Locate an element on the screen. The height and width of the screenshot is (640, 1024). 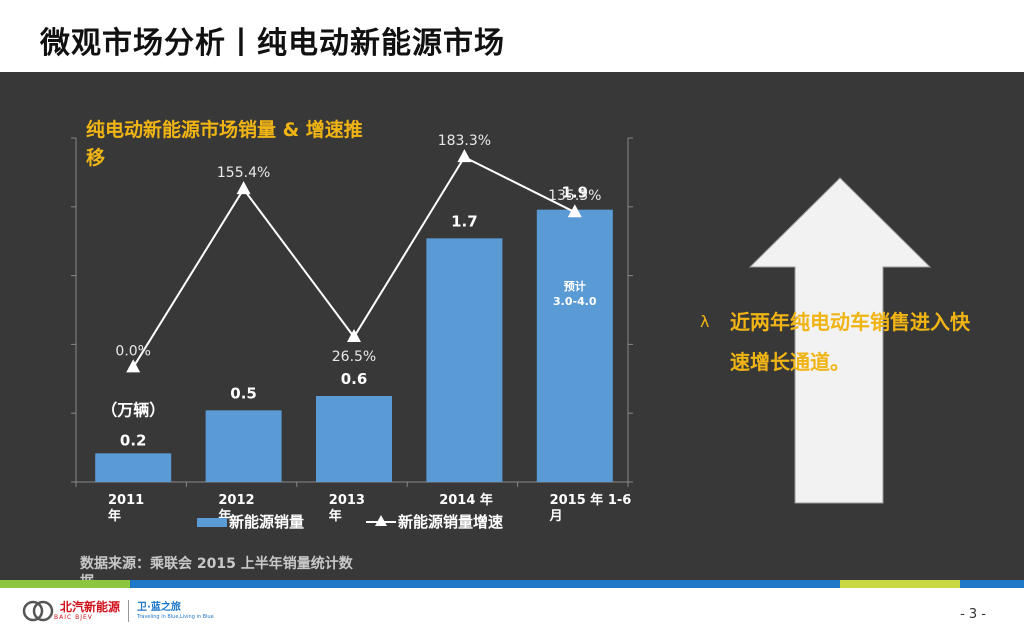
chart-title: 纯电动新能源市场销量 & 增速推 is located at coordinates (224, 129).